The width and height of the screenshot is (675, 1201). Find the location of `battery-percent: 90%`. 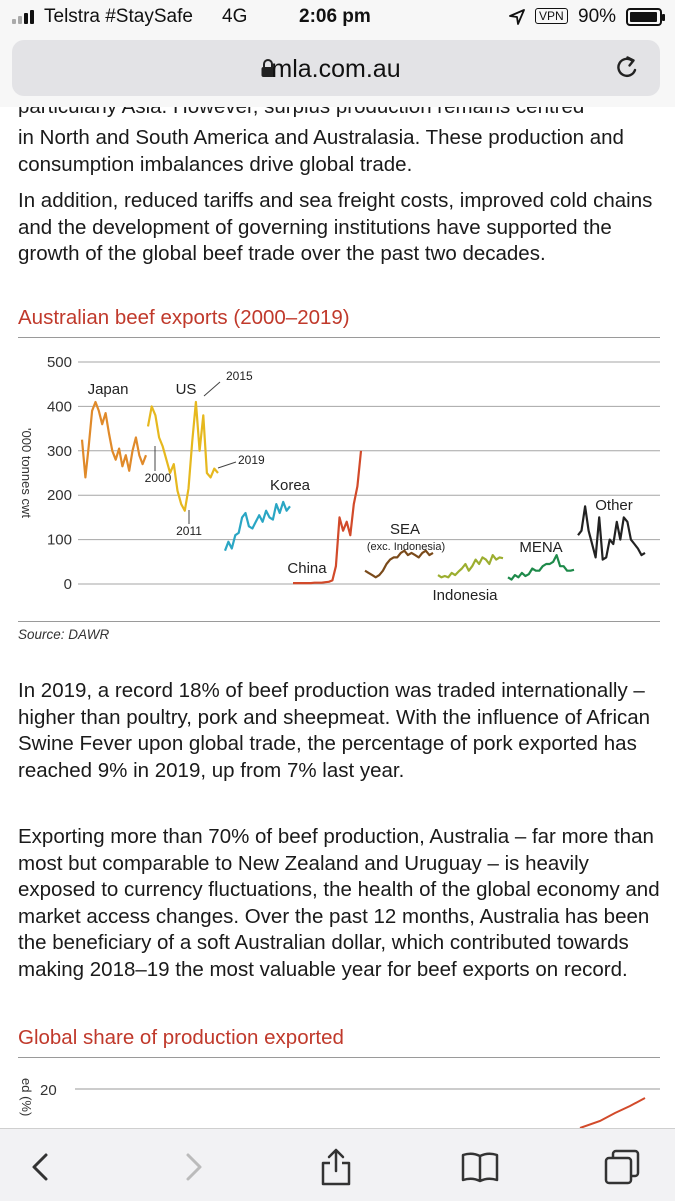

battery-percent: 90% is located at coordinates (597, 16).